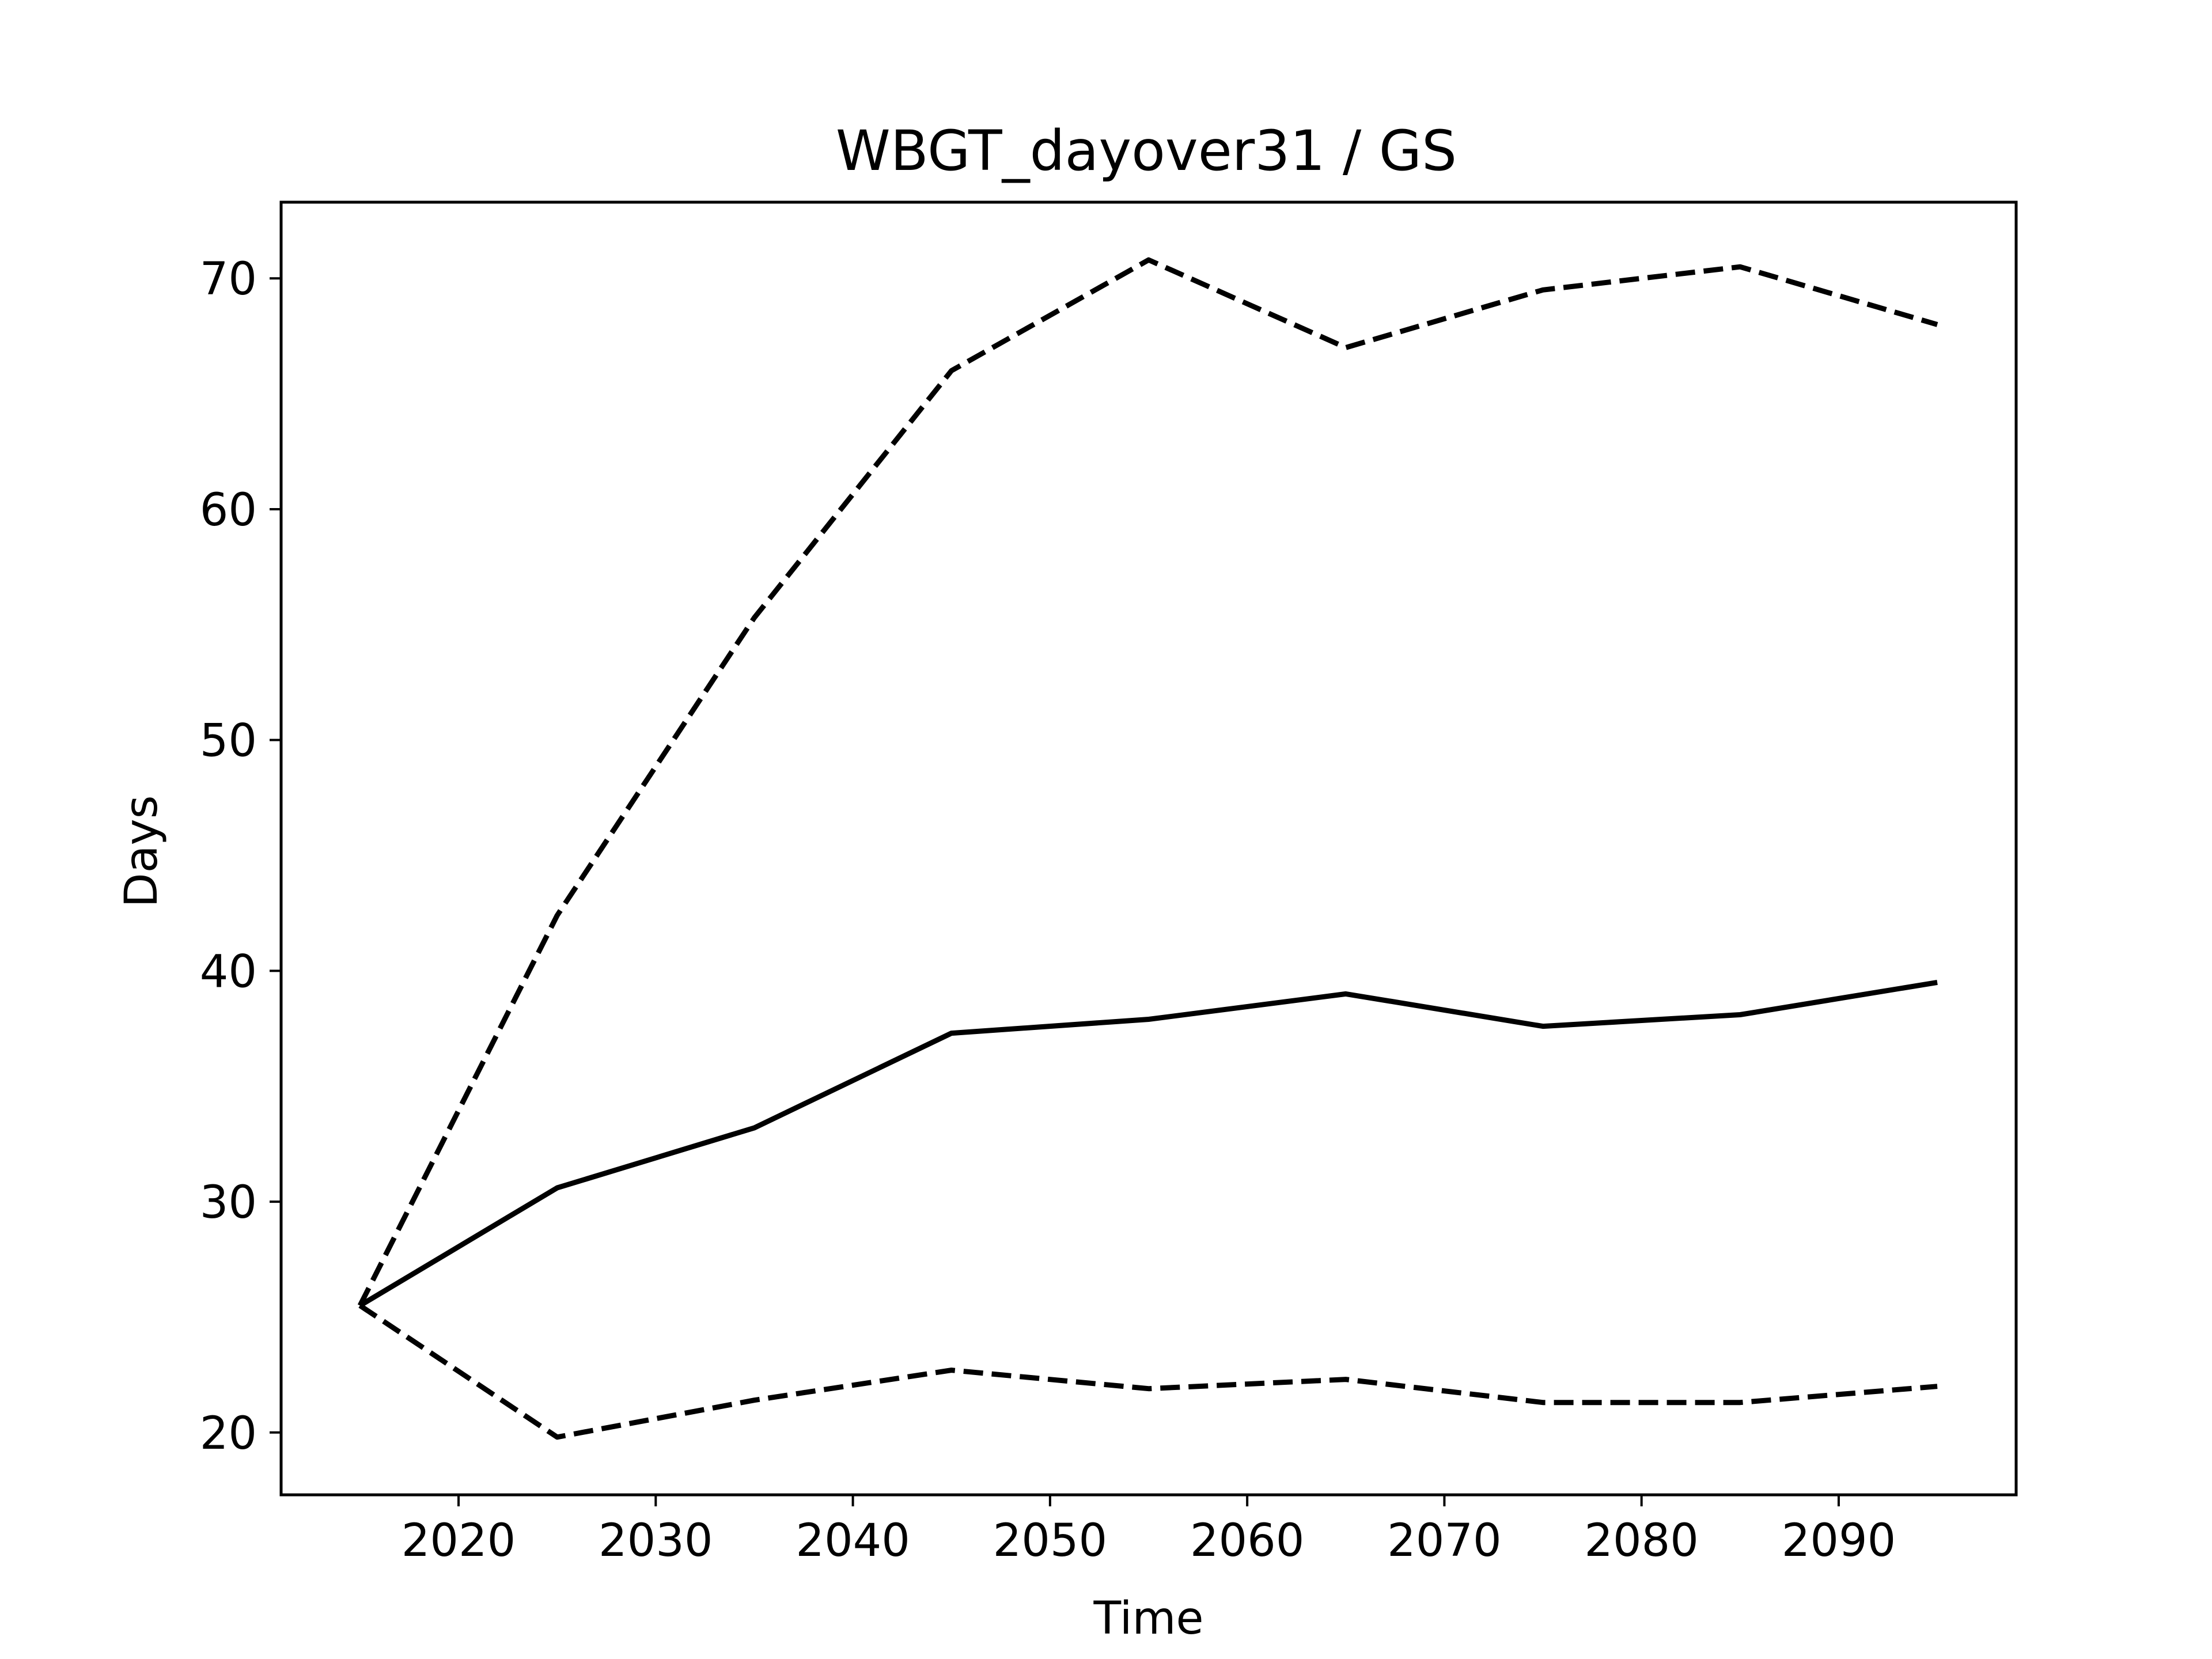 This screenshot has height=1659, width=2212. What do you see at coordinates (228, 279) in the screenshot?
I see `y-tick-label: 70` at bounding box center [228, 279].